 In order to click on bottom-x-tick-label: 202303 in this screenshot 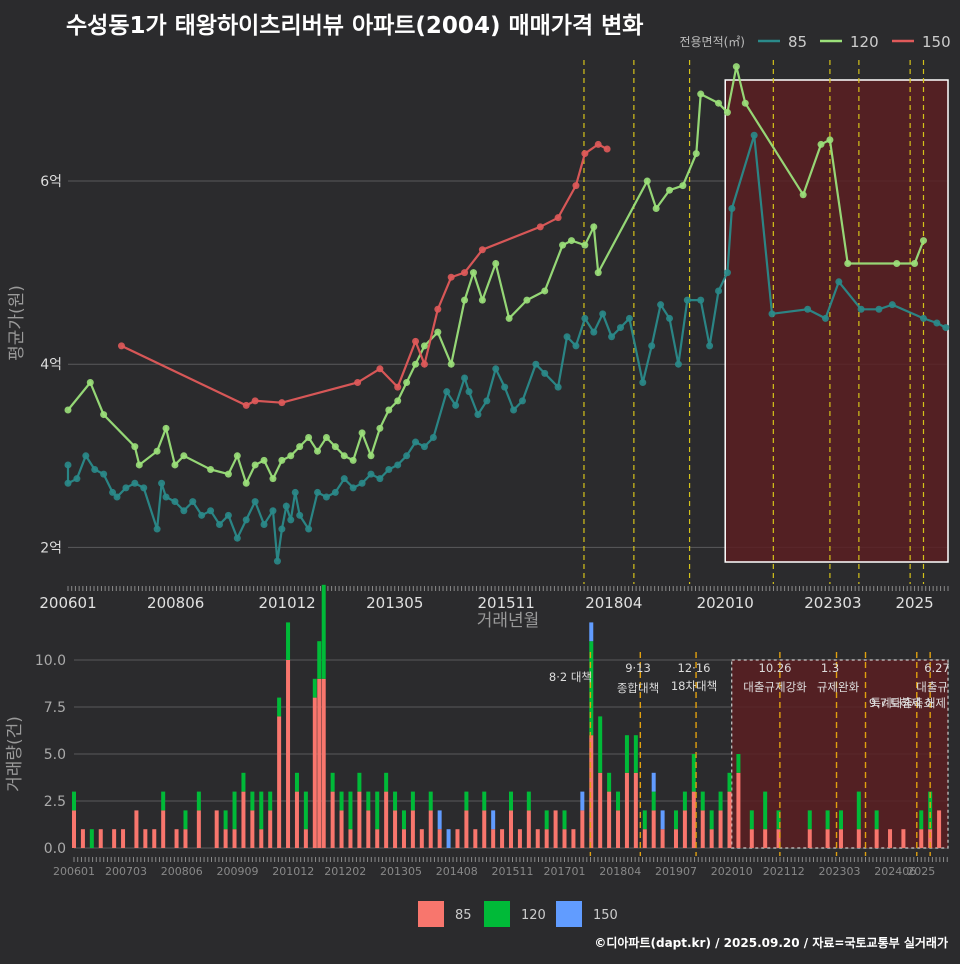, I will do `click(839, 871)`.